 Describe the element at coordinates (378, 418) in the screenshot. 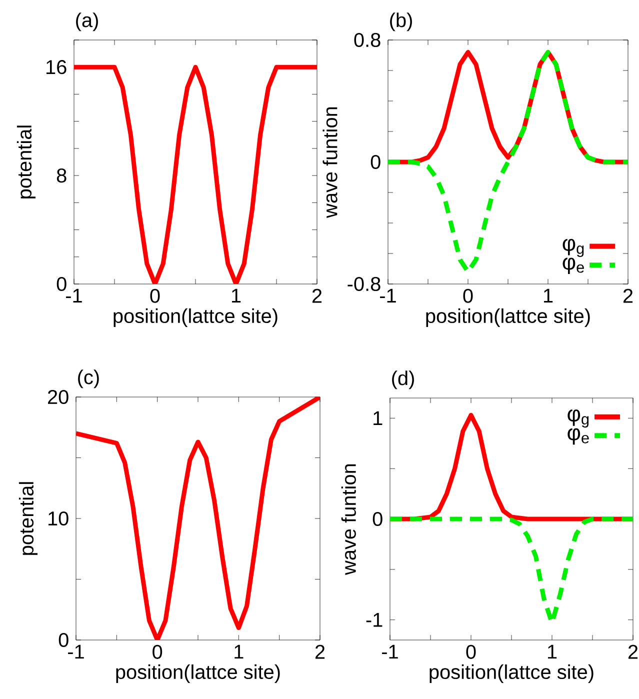

I see `y-tick-label: 1` at that location.